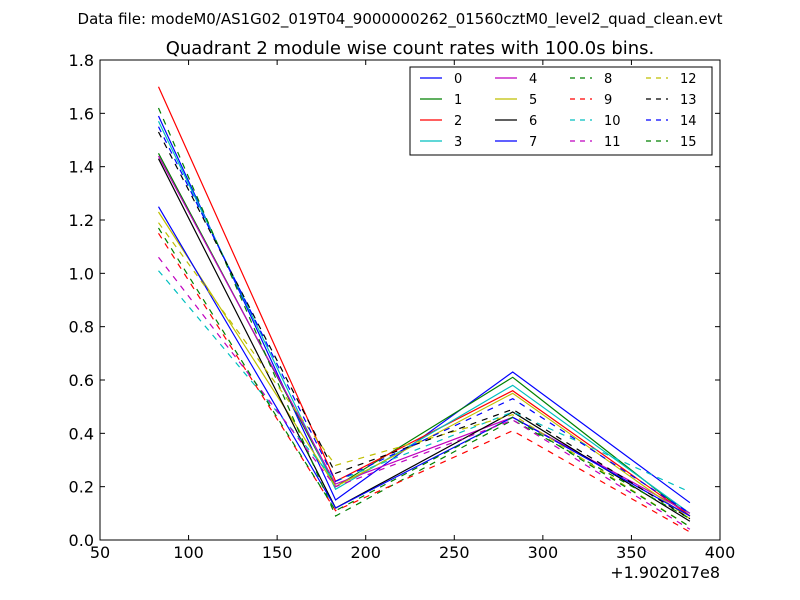 The image size is (800, 600). Describe the element at coordinates (533, 100) in the screenshot. I see `legend-label-5: 5` at that location.